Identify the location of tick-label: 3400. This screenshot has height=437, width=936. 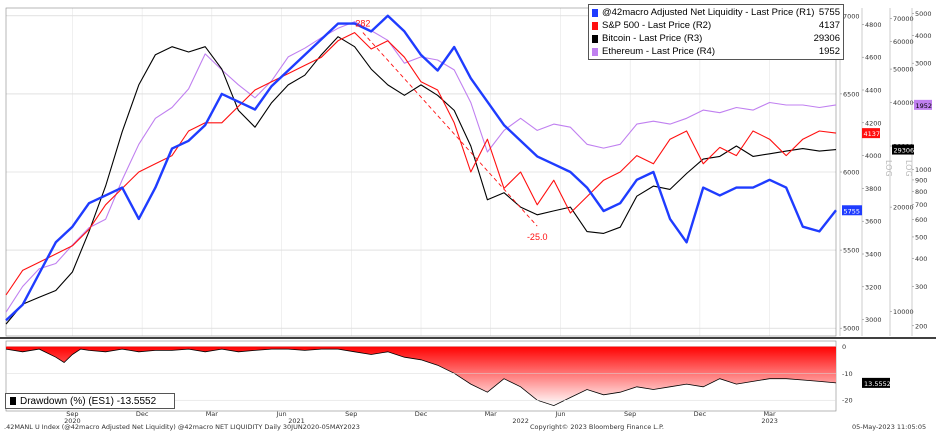
(873, 255).